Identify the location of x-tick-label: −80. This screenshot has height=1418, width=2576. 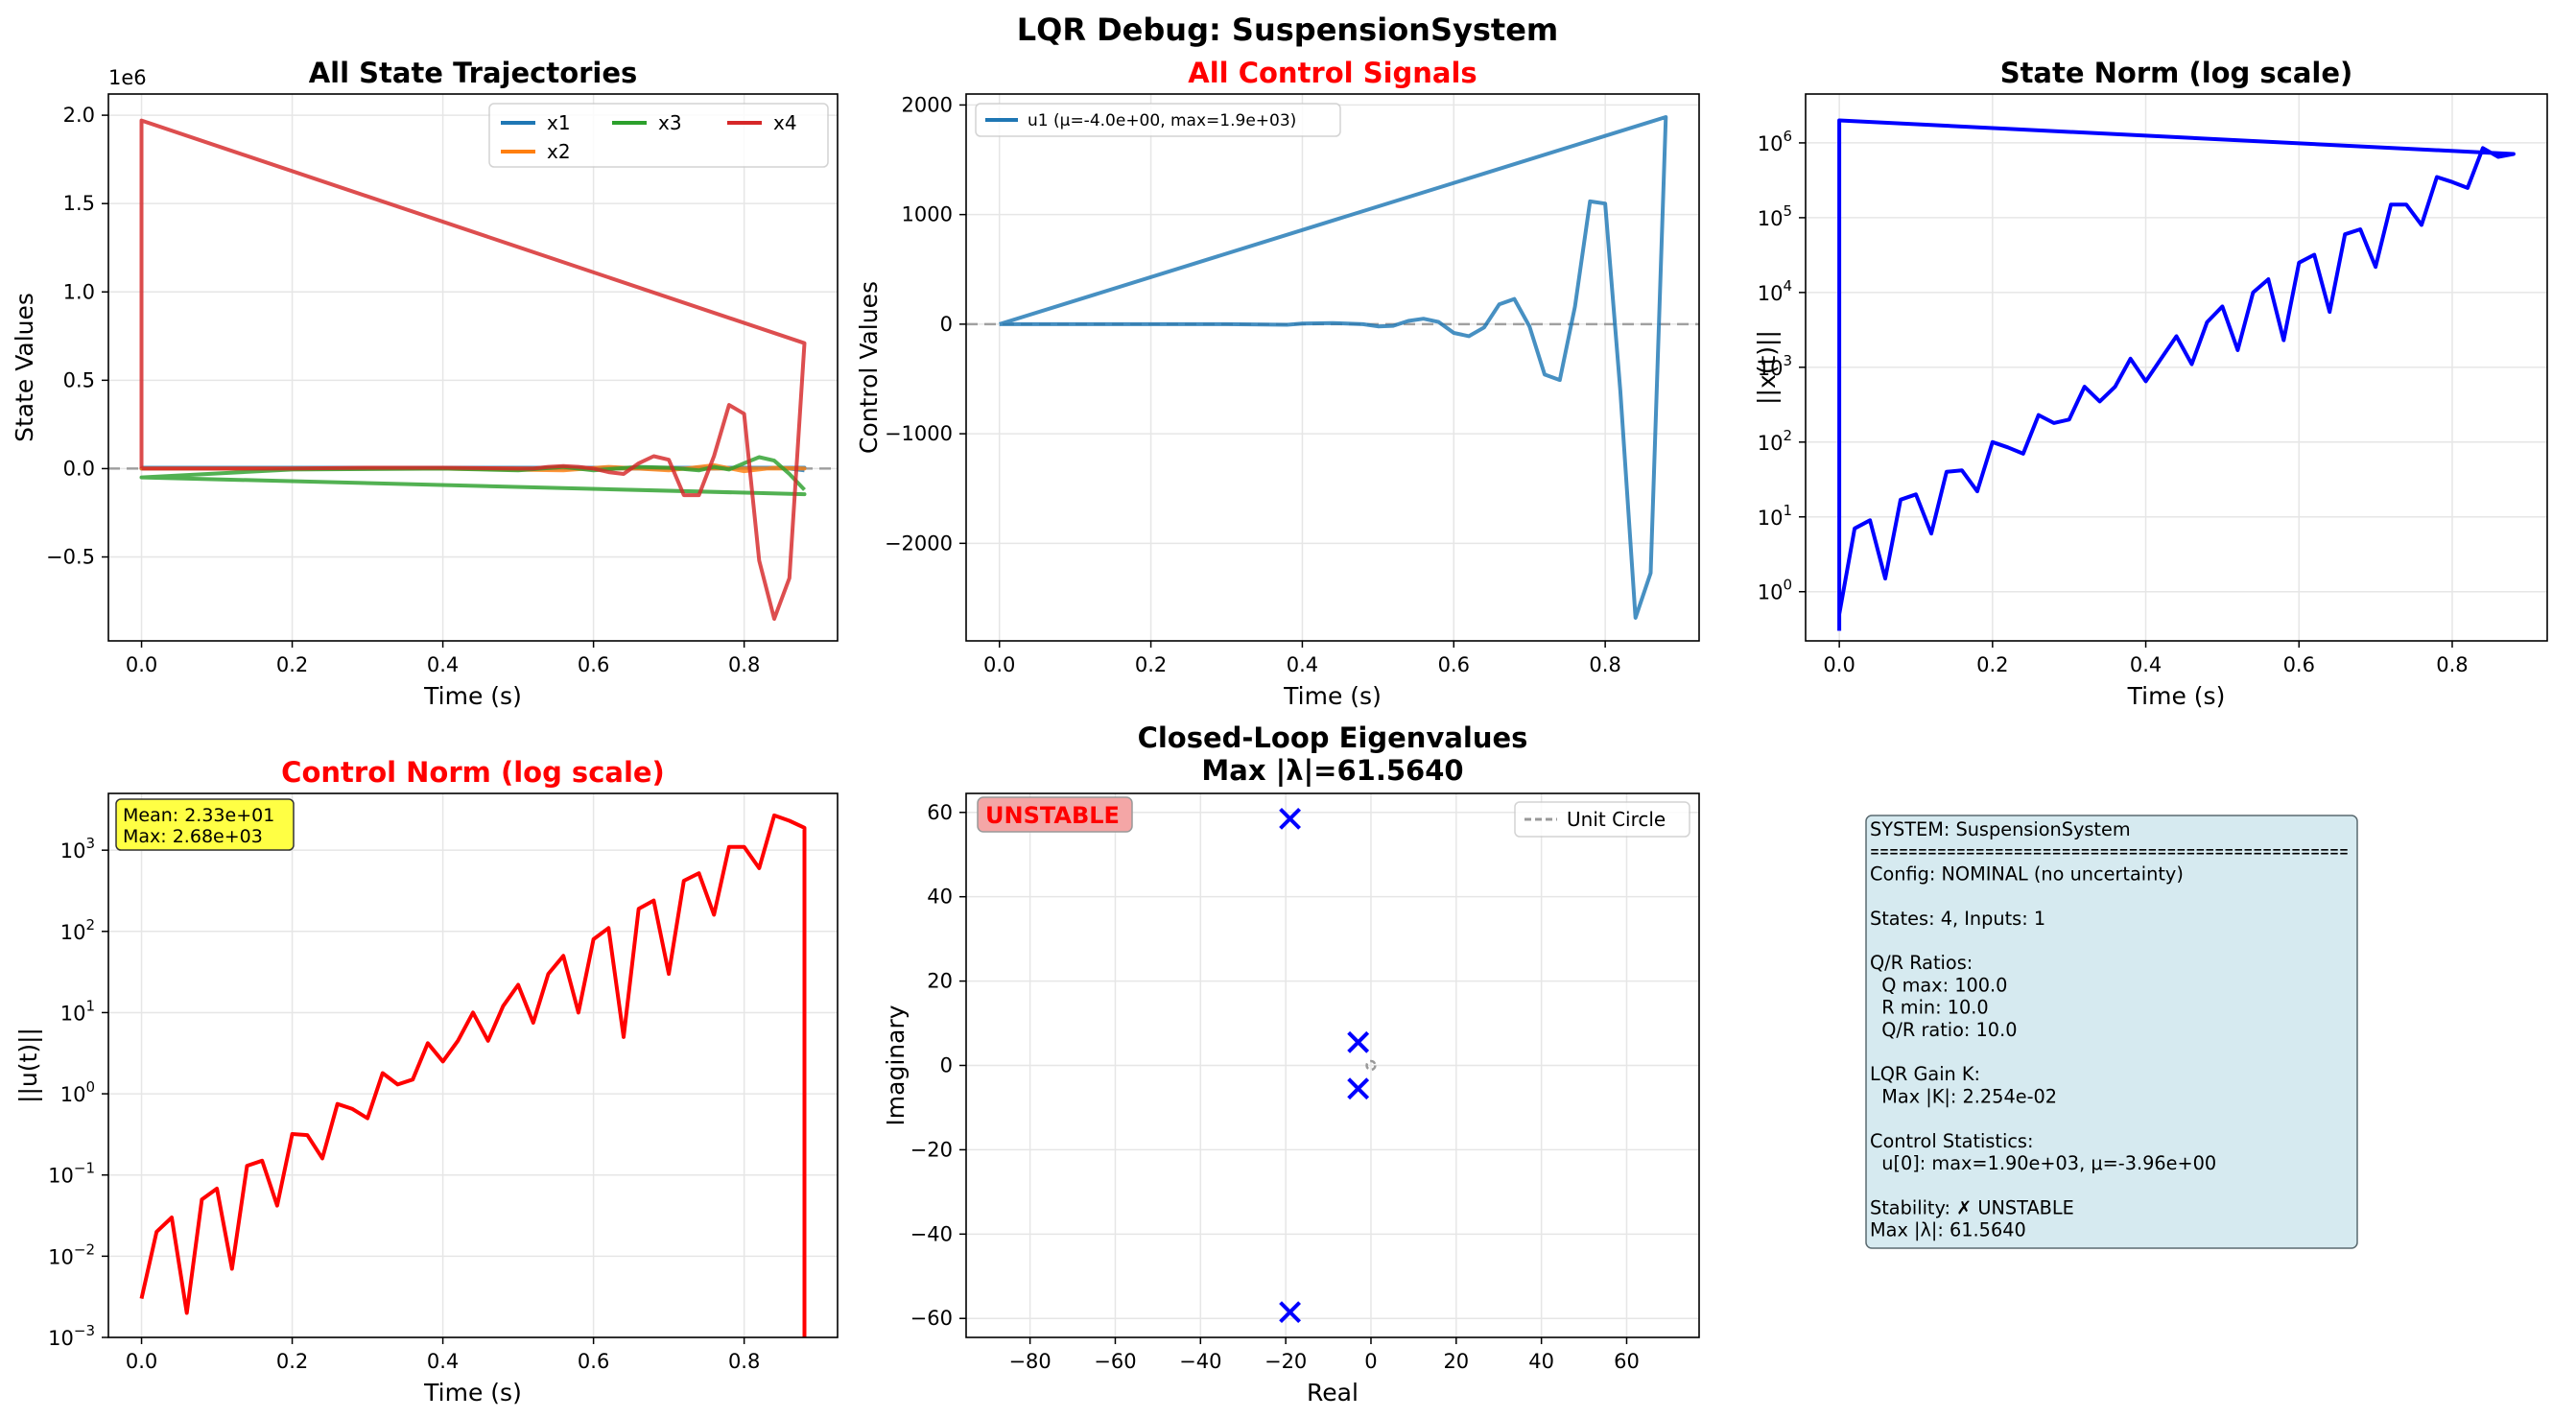
(1029, 1361).